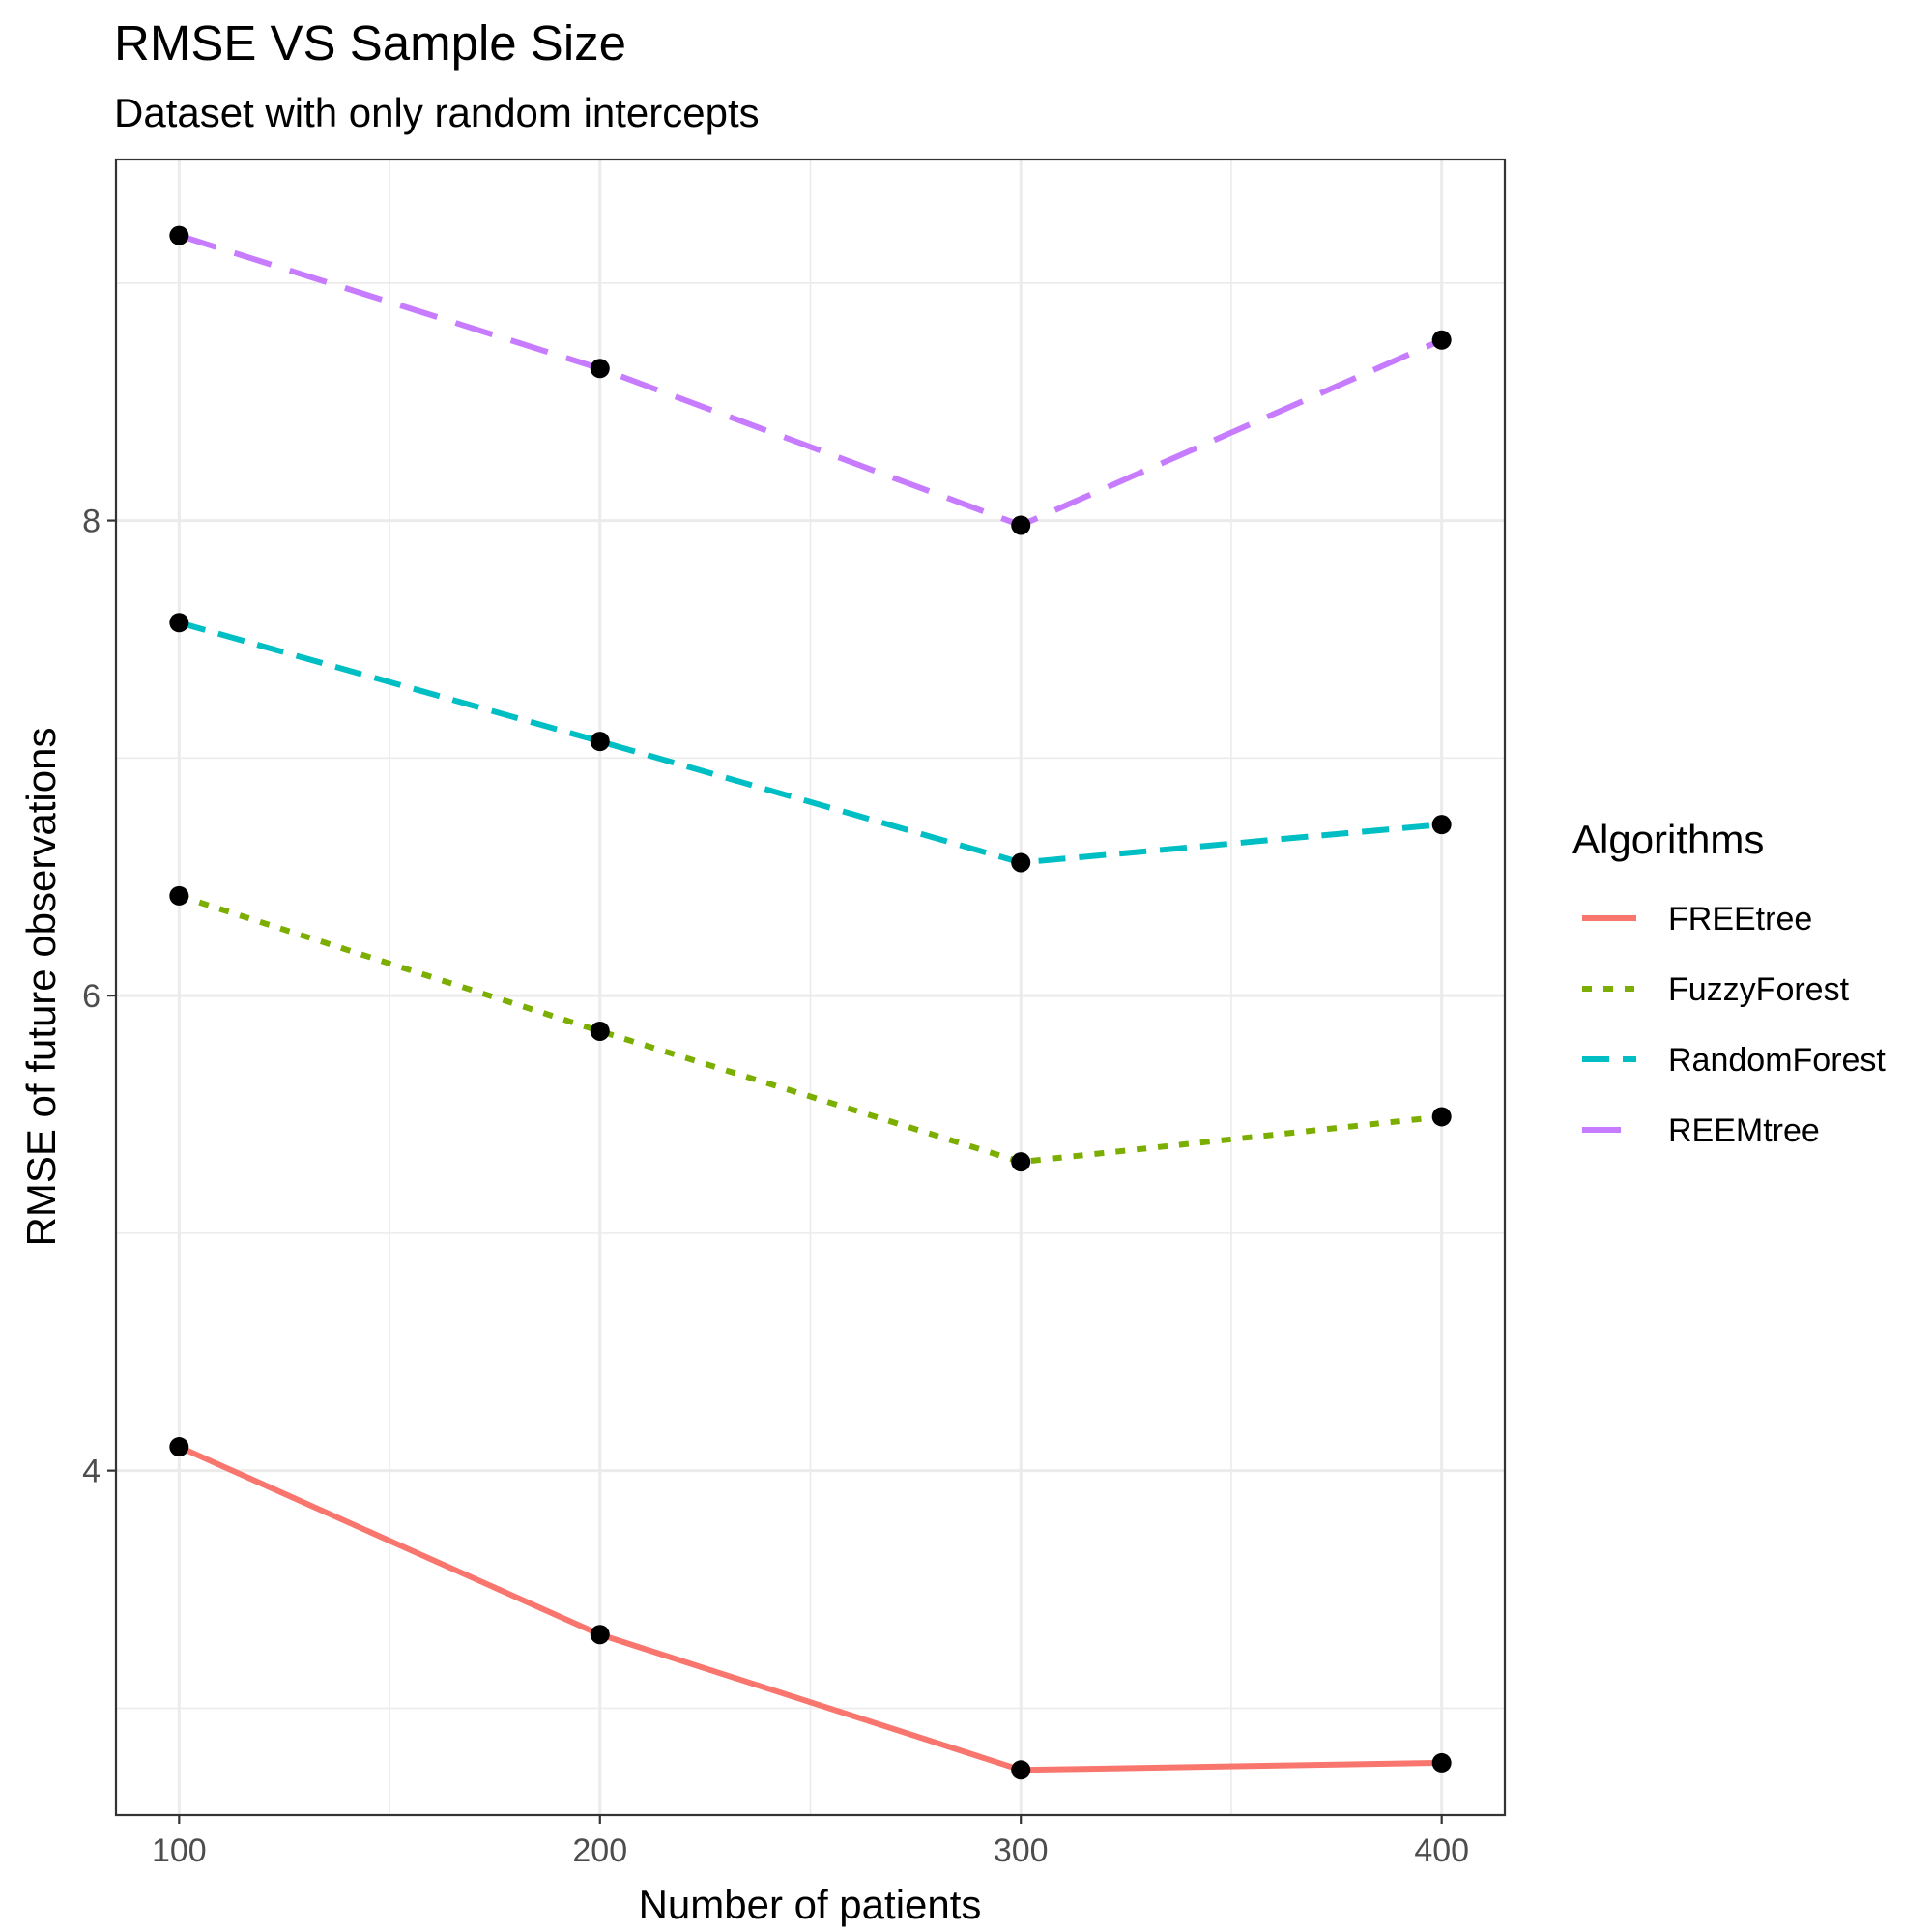 The height and width of the screenshot is (1932, 1932). Describe the element at coordinates (41, 988) in the screenshot. I see `y-axis-title: RMSE of future observations` at that location.